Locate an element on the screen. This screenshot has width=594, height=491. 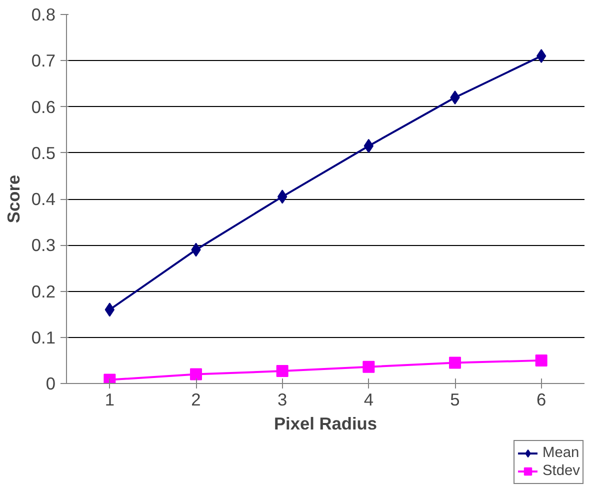
y-tick-label: 0.6 is located at coordinates (43, 106).